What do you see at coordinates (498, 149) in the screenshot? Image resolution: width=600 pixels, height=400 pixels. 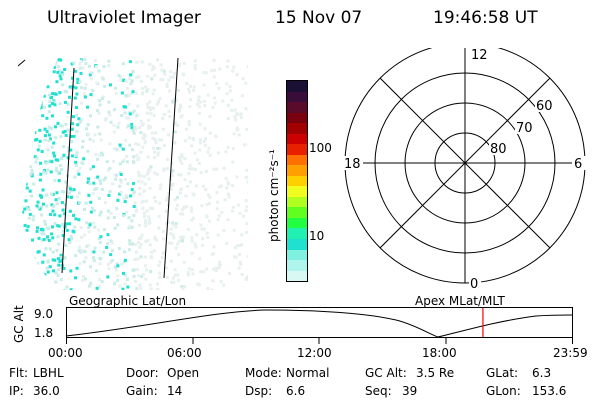 I see `lat-label-80: 80` at bounding box center [498, 149].